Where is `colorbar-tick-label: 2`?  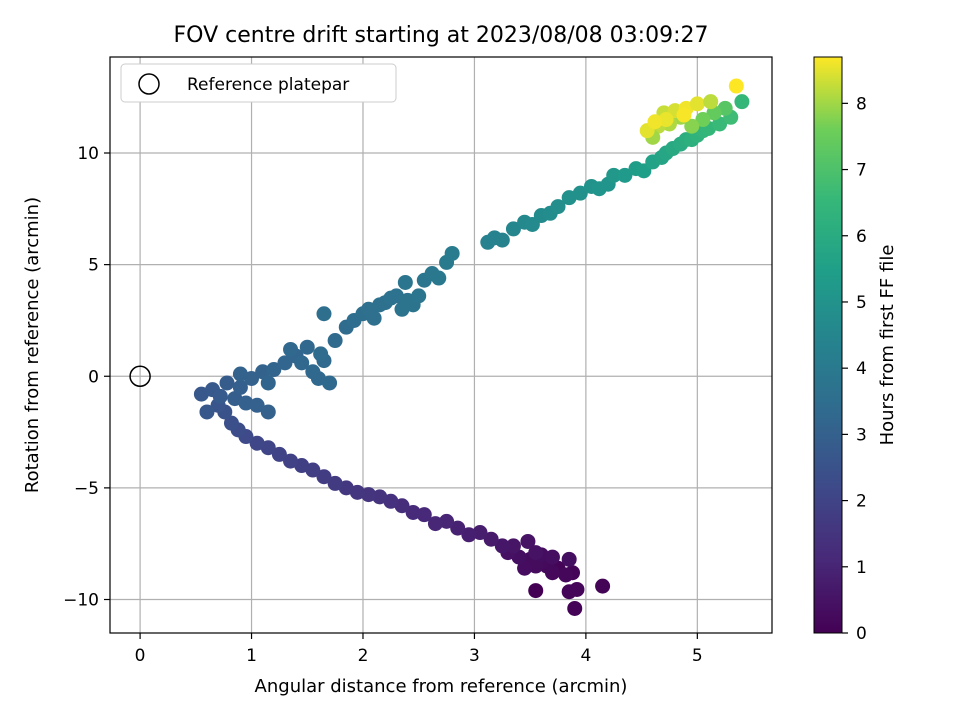 colorbar-tick-label: 2 is located at coordinates (861, 502).